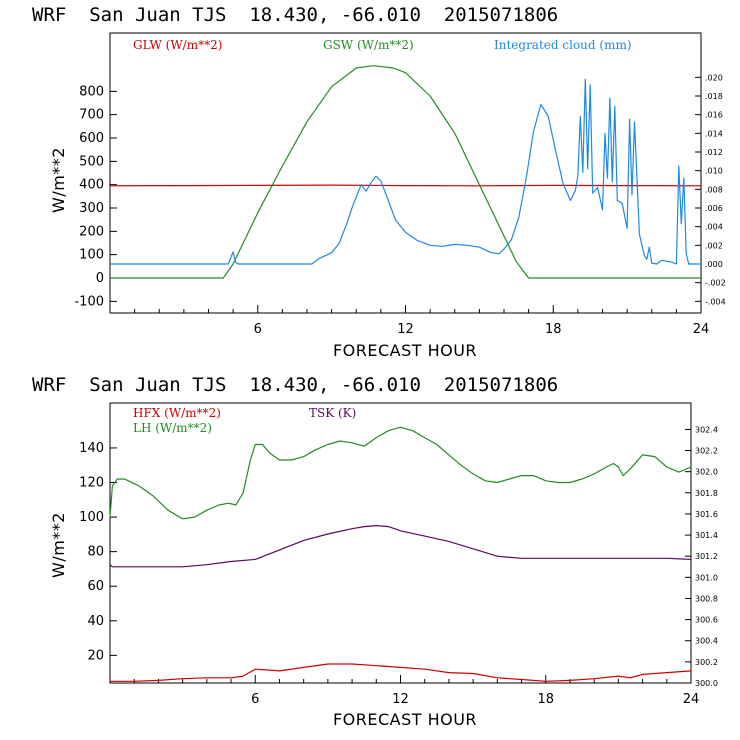 The height and width of the screenshot is (740, 740). Describe the element at coordinates (91, 448) in the screenshot. I see `y-tick-label: 140` at that location.